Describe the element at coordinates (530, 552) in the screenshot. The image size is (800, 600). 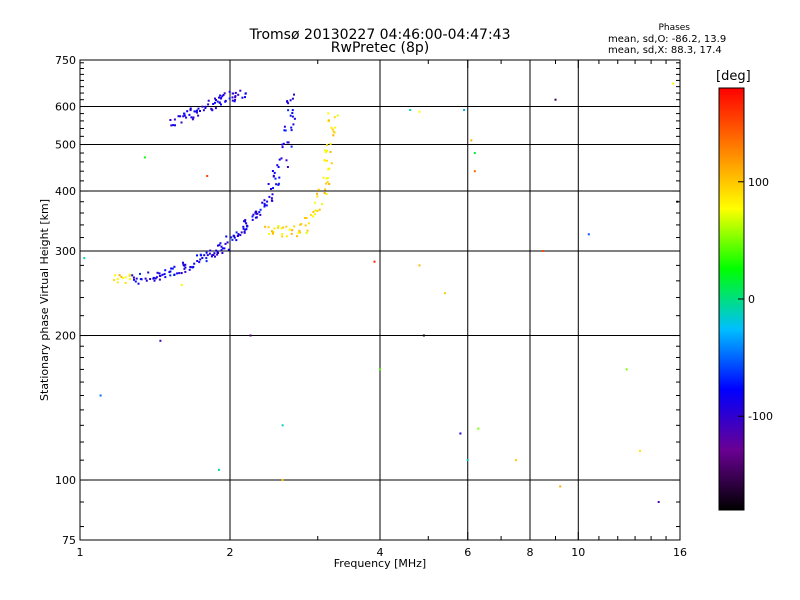
I see `x-tick-label: 8` at that location.